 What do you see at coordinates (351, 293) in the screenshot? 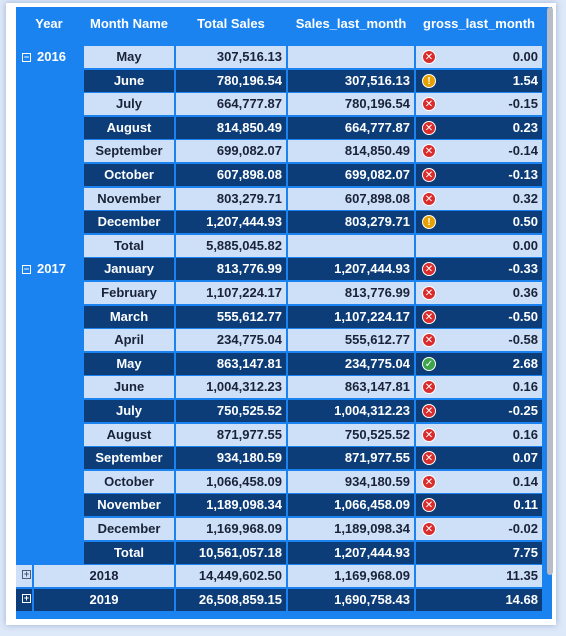
I see `sales-last-month-cell: 813,776.99` at bounding box center [351, 293].